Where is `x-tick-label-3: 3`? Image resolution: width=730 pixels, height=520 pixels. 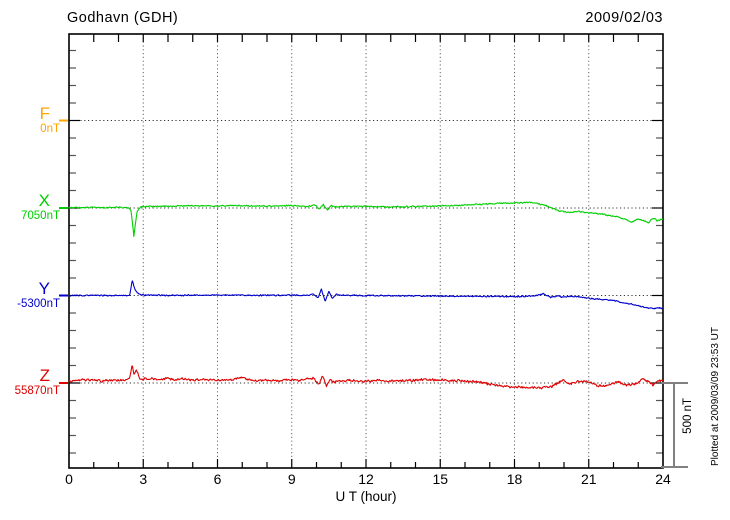
x-tick-label-3: 3 is located at coordinates (143, 479).